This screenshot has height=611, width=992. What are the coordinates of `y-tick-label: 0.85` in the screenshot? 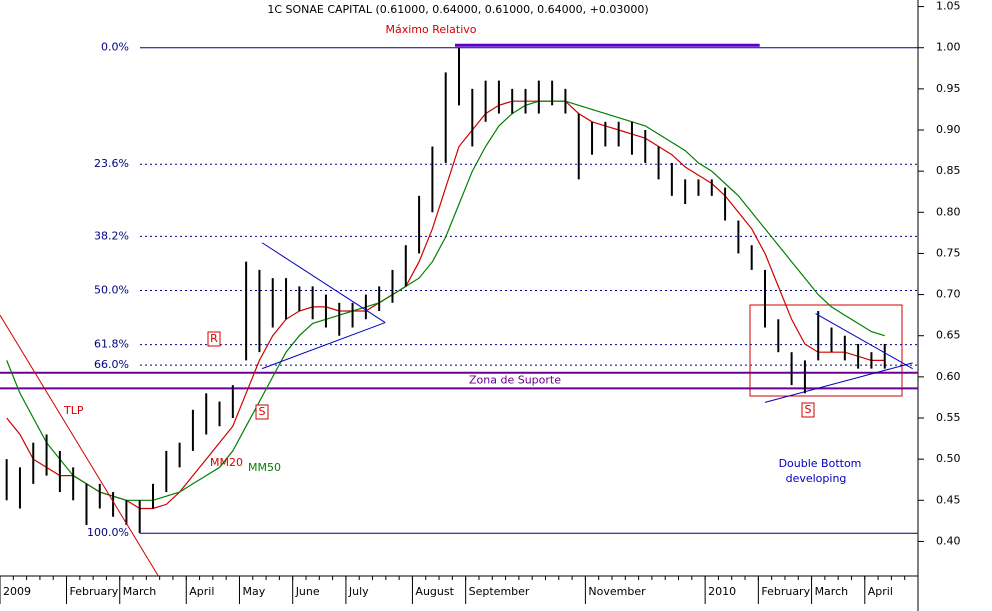 It's located at (948, 170).